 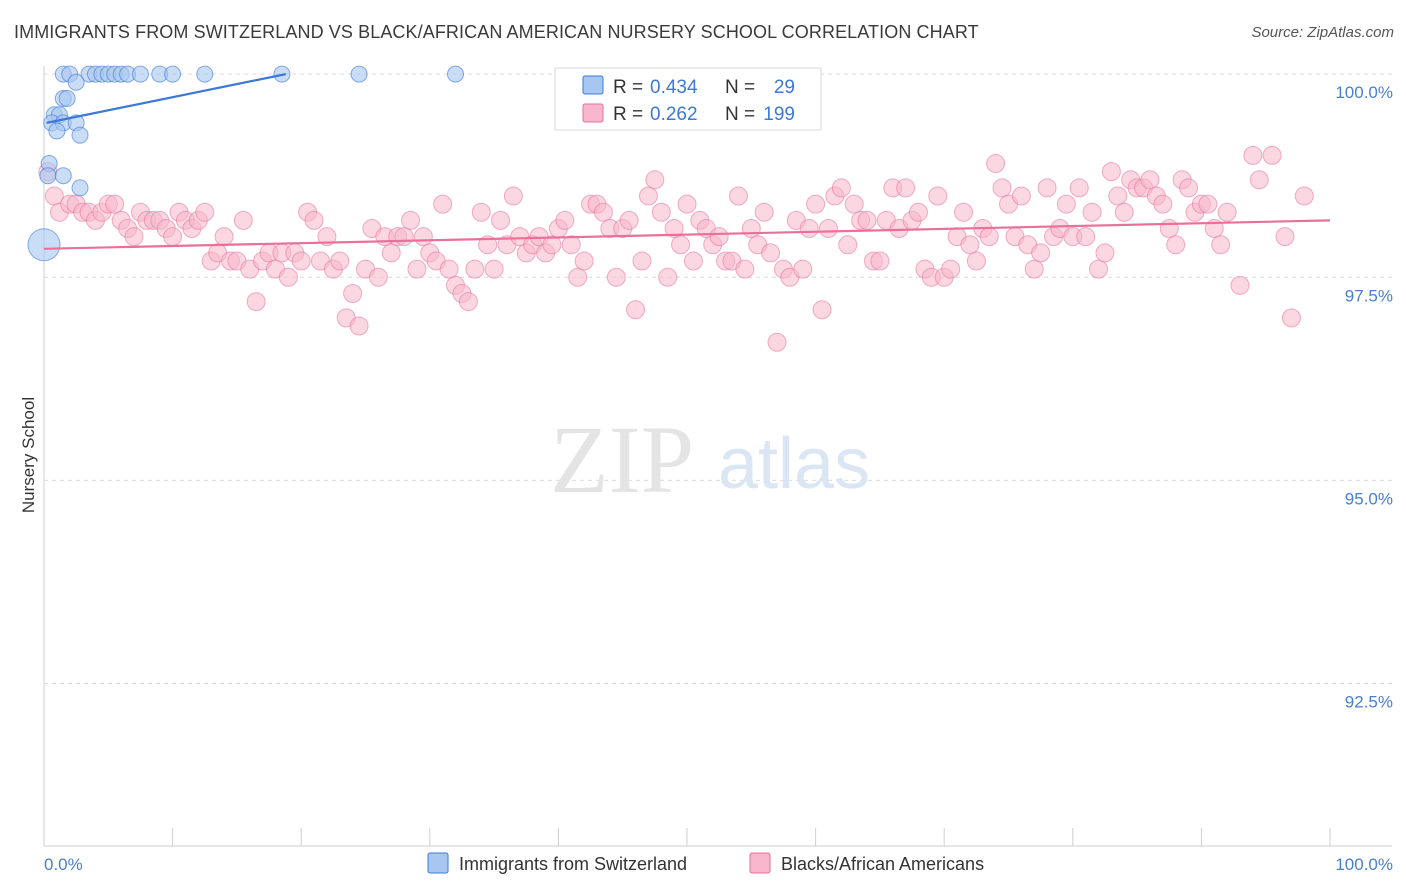 What do you see at coordinates (1364, 864) in the screenshot?
I see `x-tick-label: 100.0%` at bounding box center [1364, 864].